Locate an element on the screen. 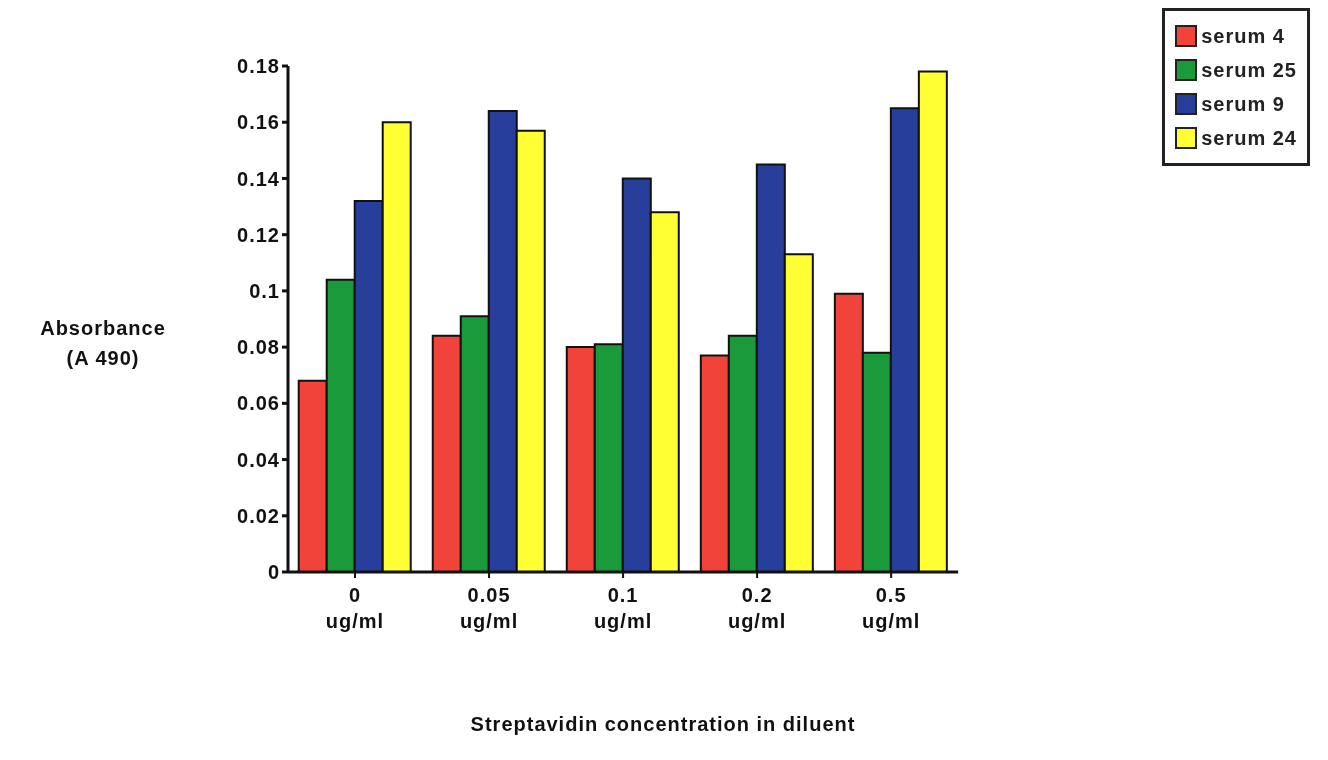 This screenshot has height=760, width=1328. x-axis-title: Streptavidin concentration in diluent is located at coordinates (663, 724).